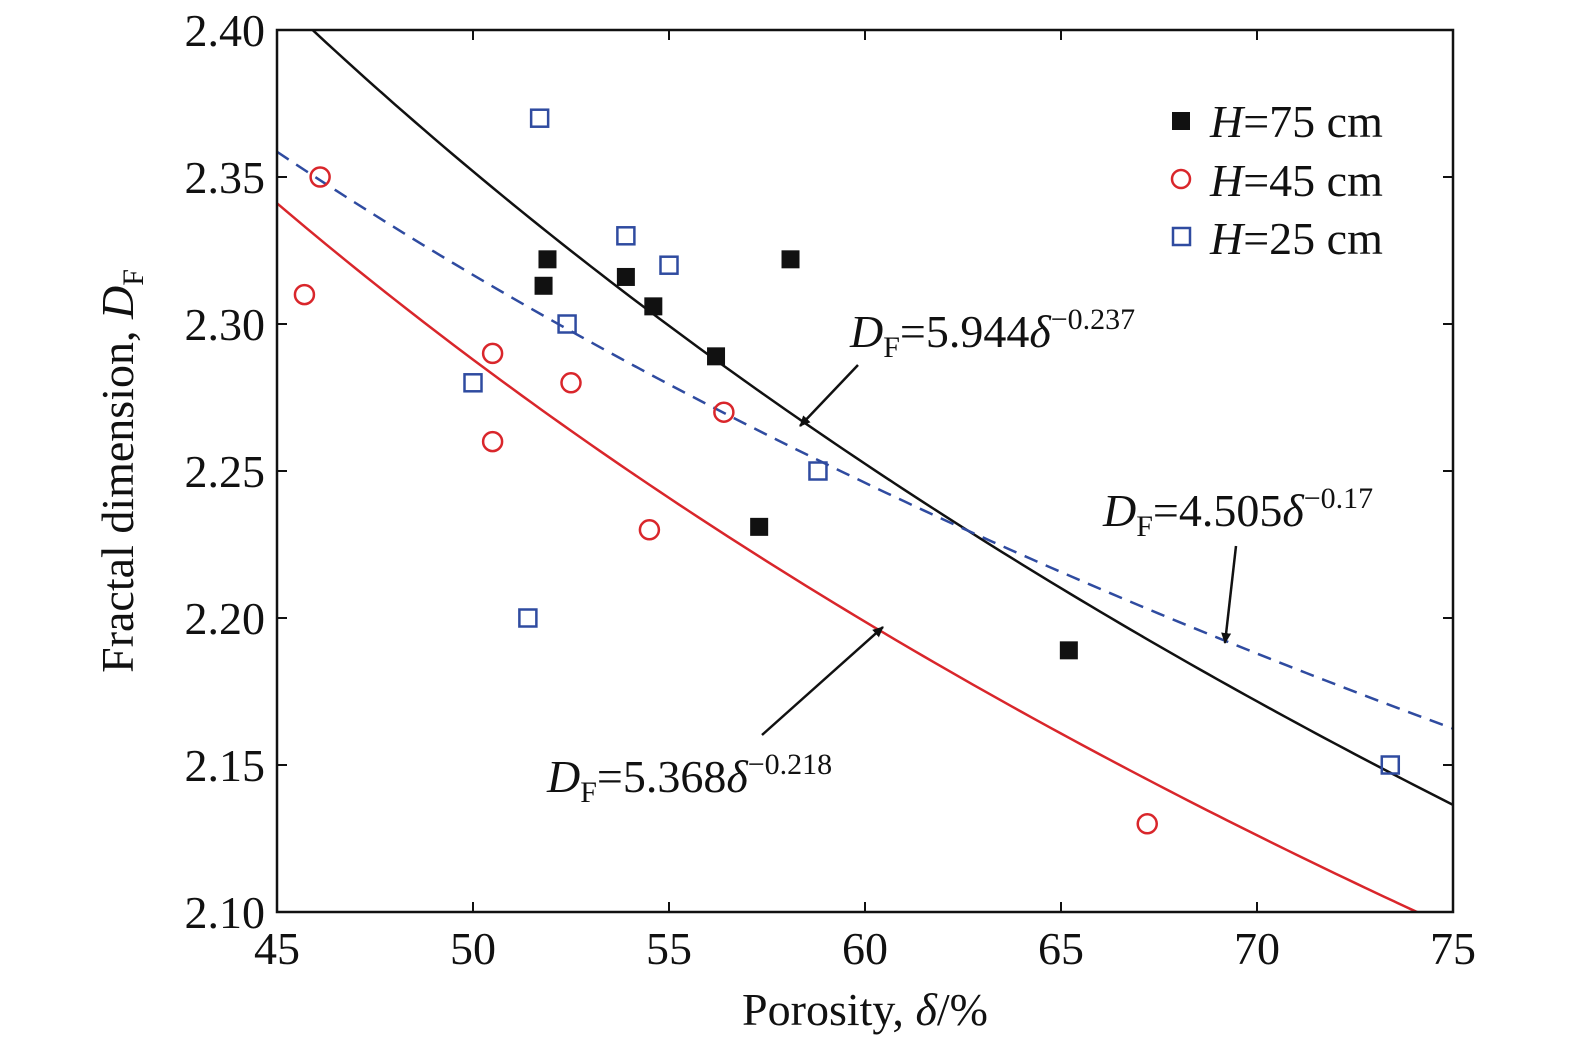 The height and width of the screenshot is (1049, 1575). Describe the element at coordinates (1296, 238) in the screenshot. I see `legend-label-h25: H=25 cm` at that location.